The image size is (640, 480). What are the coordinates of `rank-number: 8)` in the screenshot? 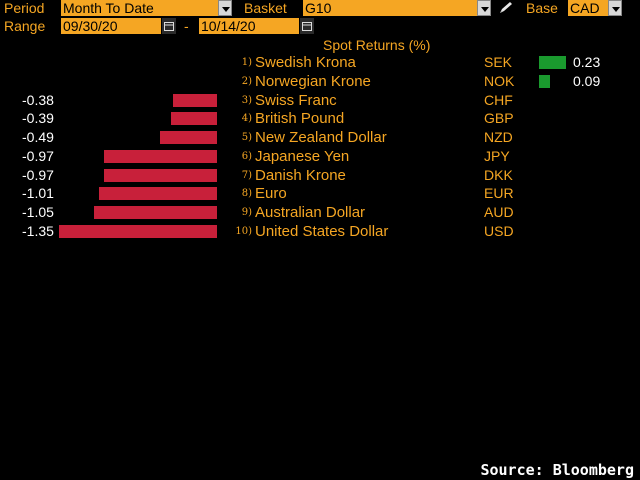 It's located at (246, 194).